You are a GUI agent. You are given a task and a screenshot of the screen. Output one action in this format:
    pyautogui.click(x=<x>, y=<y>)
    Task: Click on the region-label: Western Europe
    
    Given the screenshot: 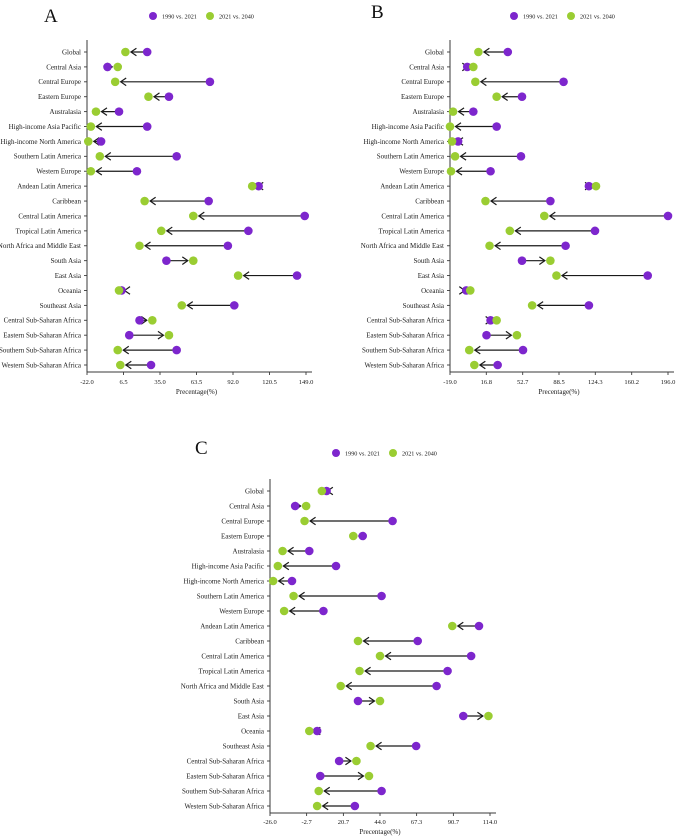 What is the action you would take?
    pyautogui.click(x=421, y=172)
    